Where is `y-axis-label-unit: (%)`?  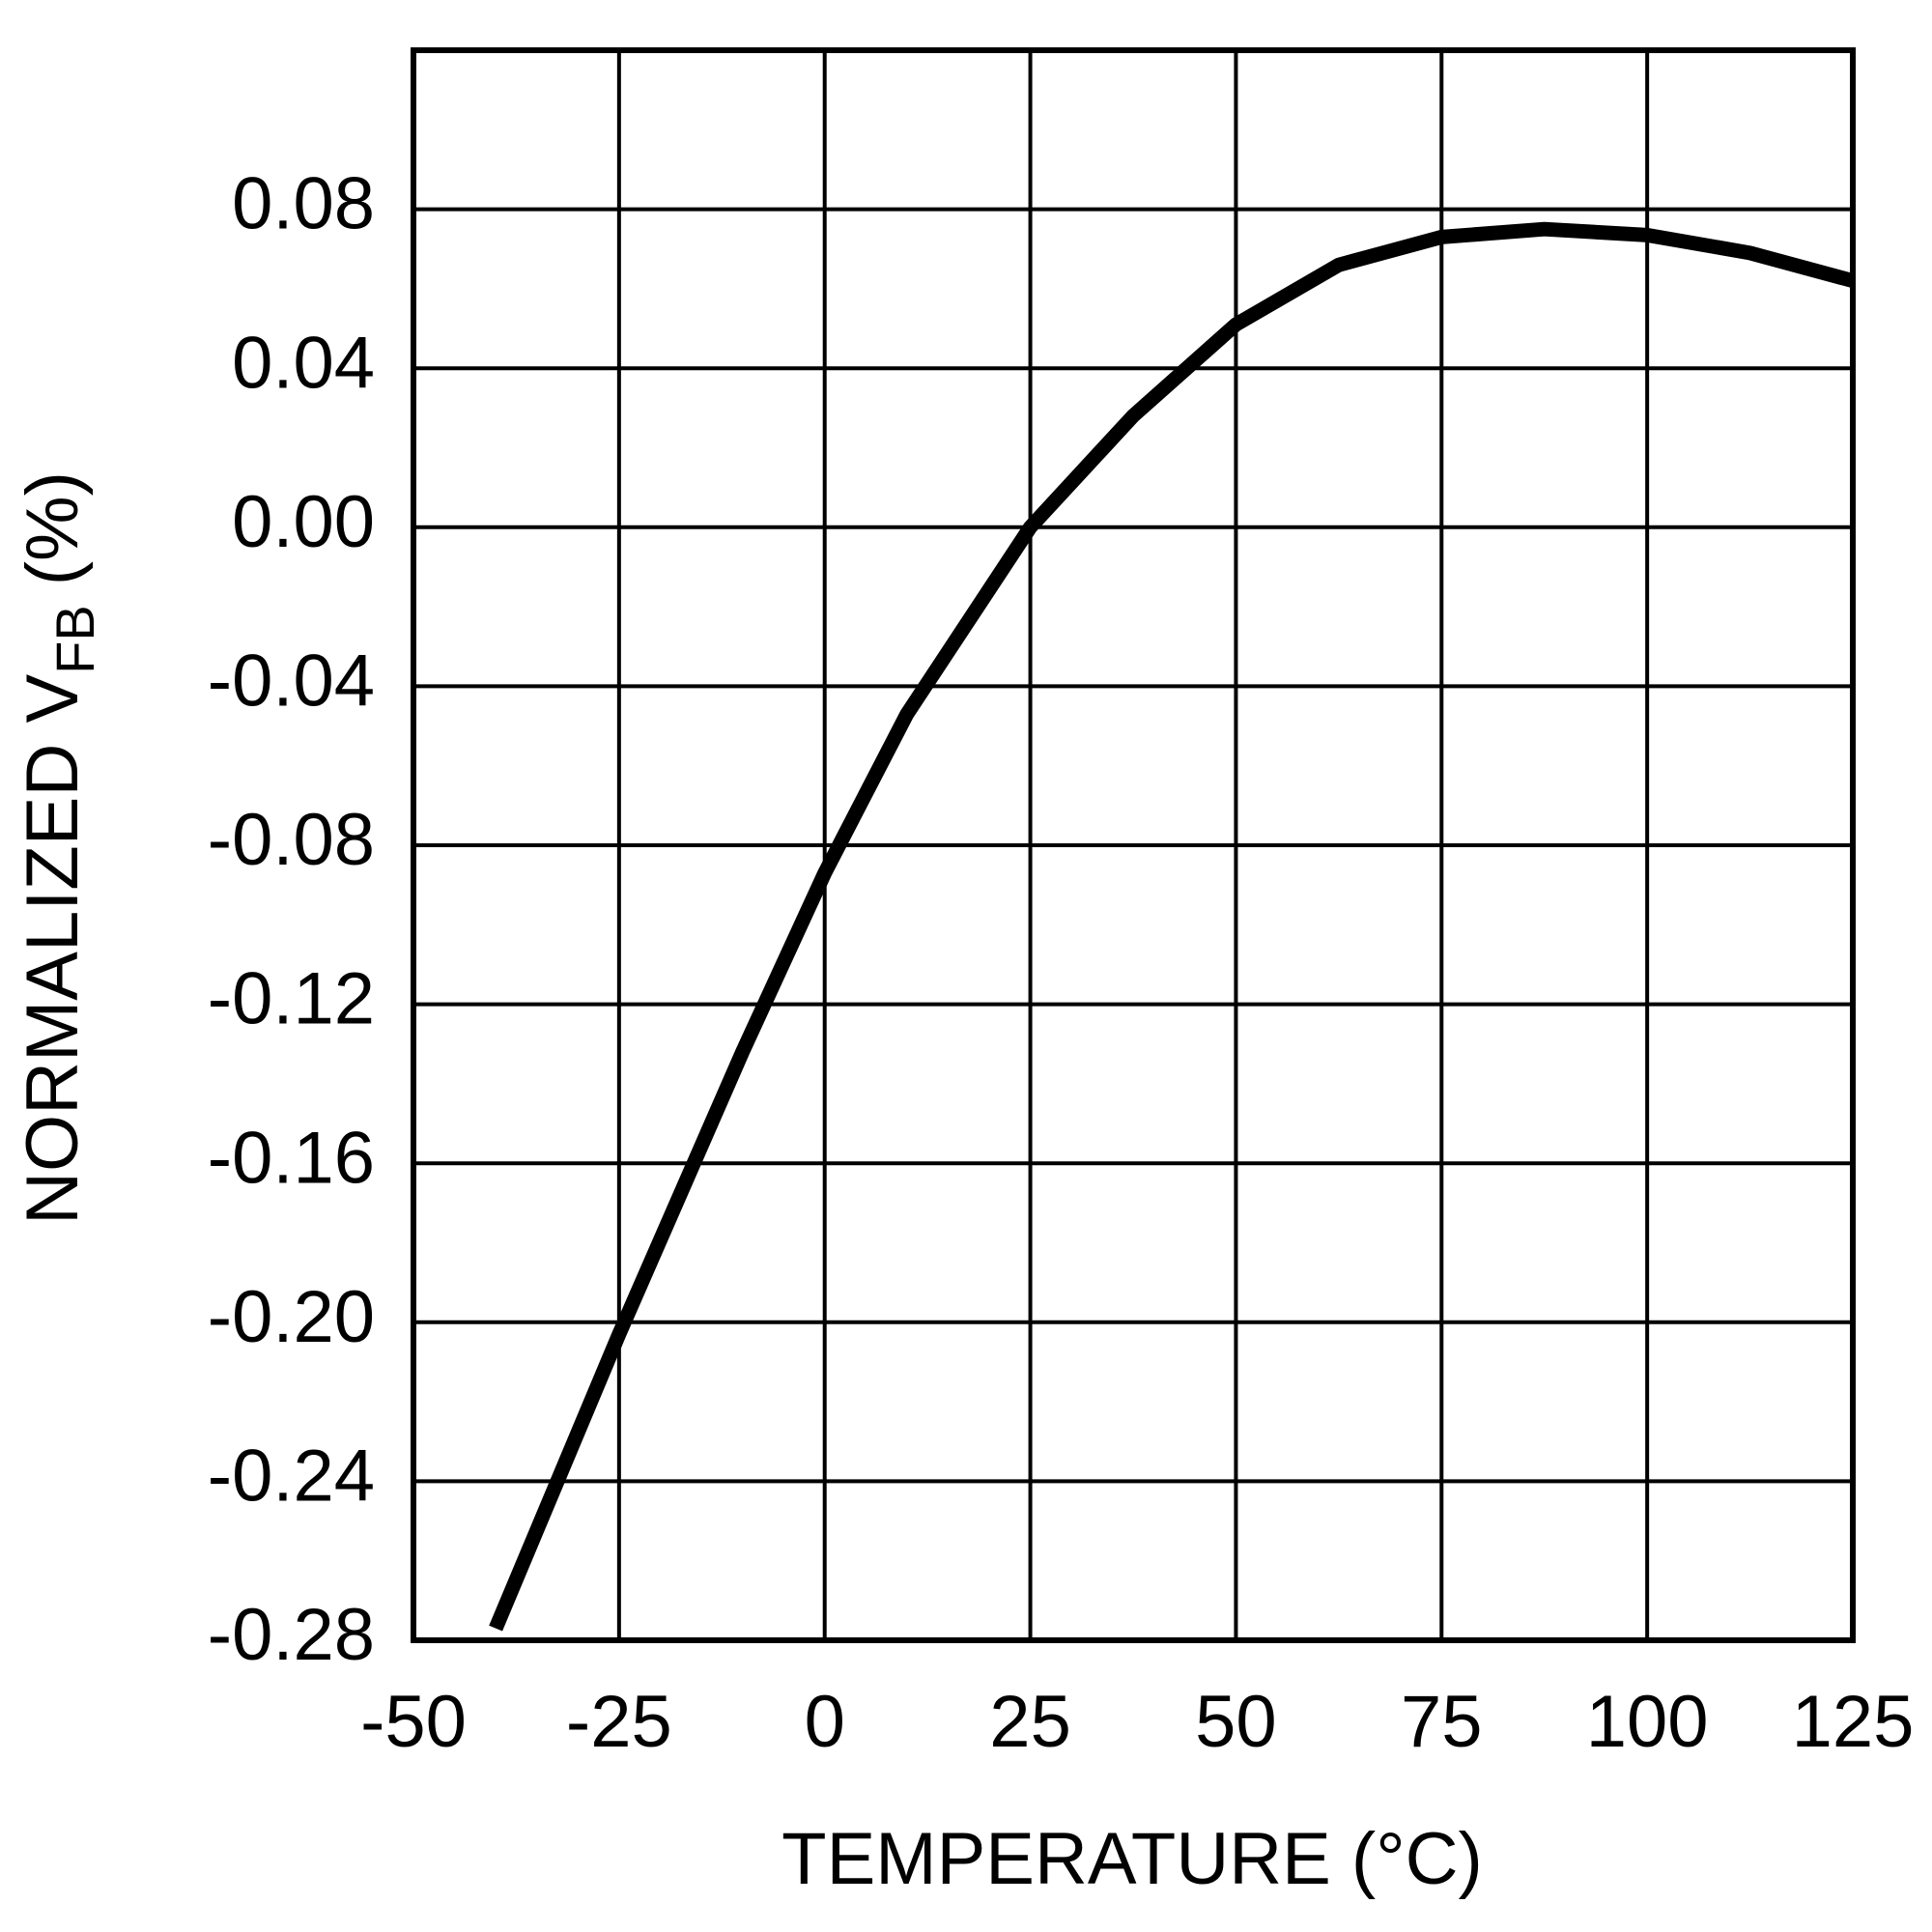
y-axis-label-unit: (%) is located at coordinates (53, 528).